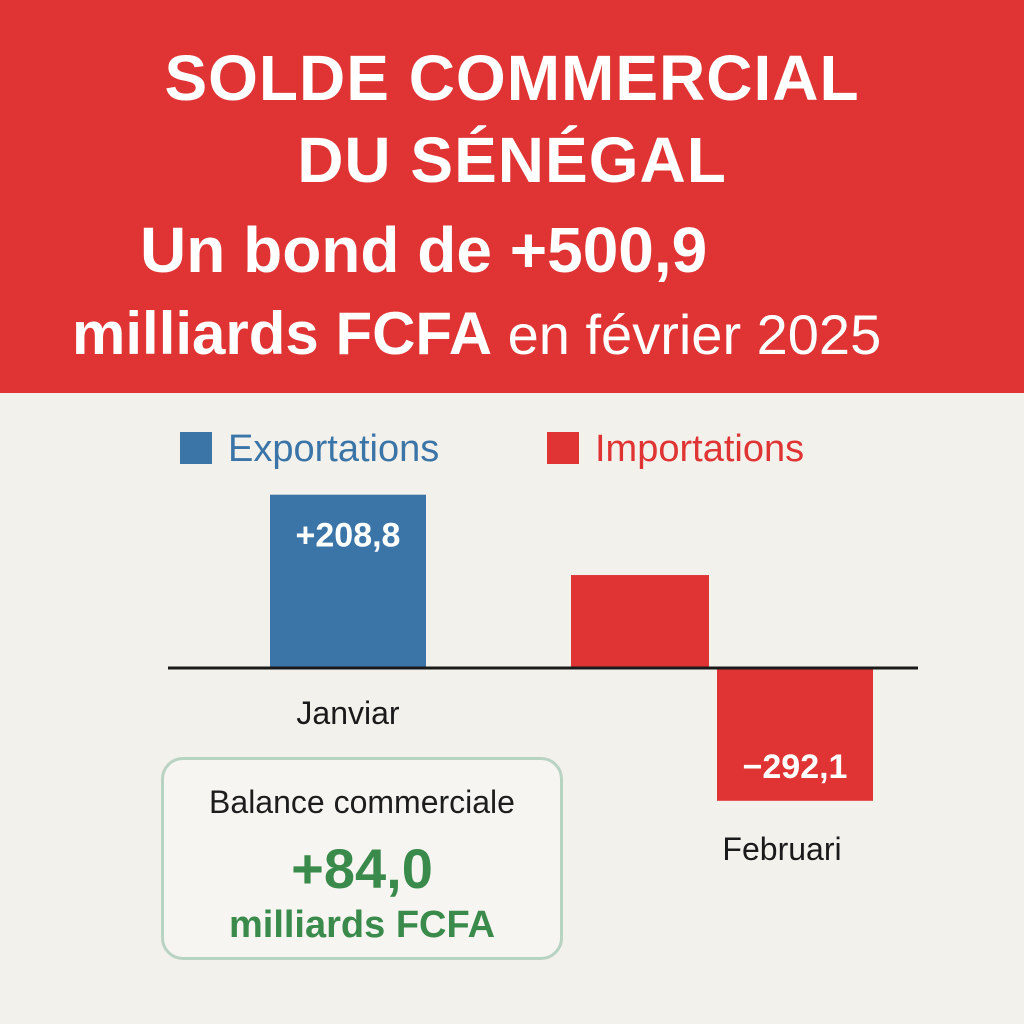 Image resolution: width=1024 pixels, height=1024 pixels. Describe the element at coordinates (196, 448) in the screenshot. I see `legend-swatch-exports` at that location.